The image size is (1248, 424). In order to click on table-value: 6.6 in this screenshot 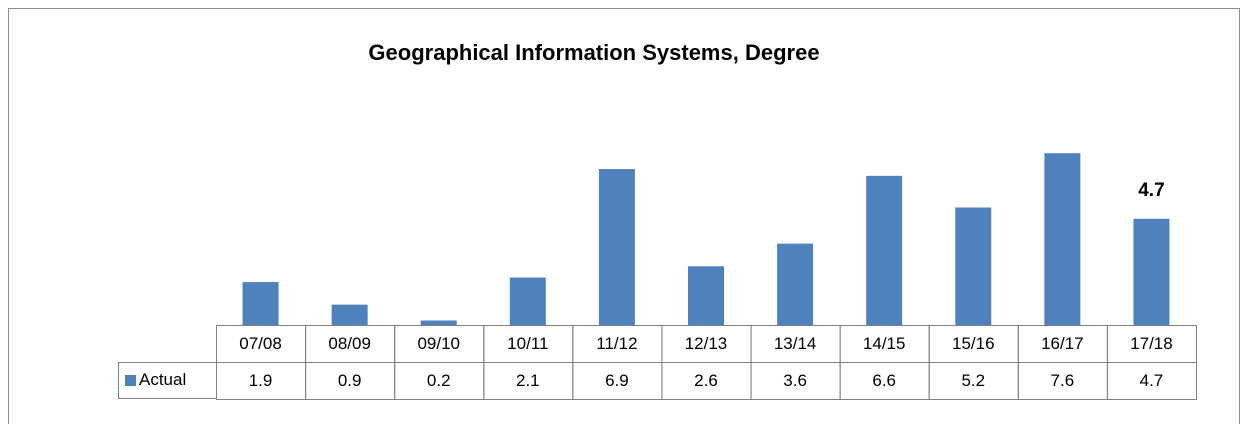, I will do `click(884, 380)`.